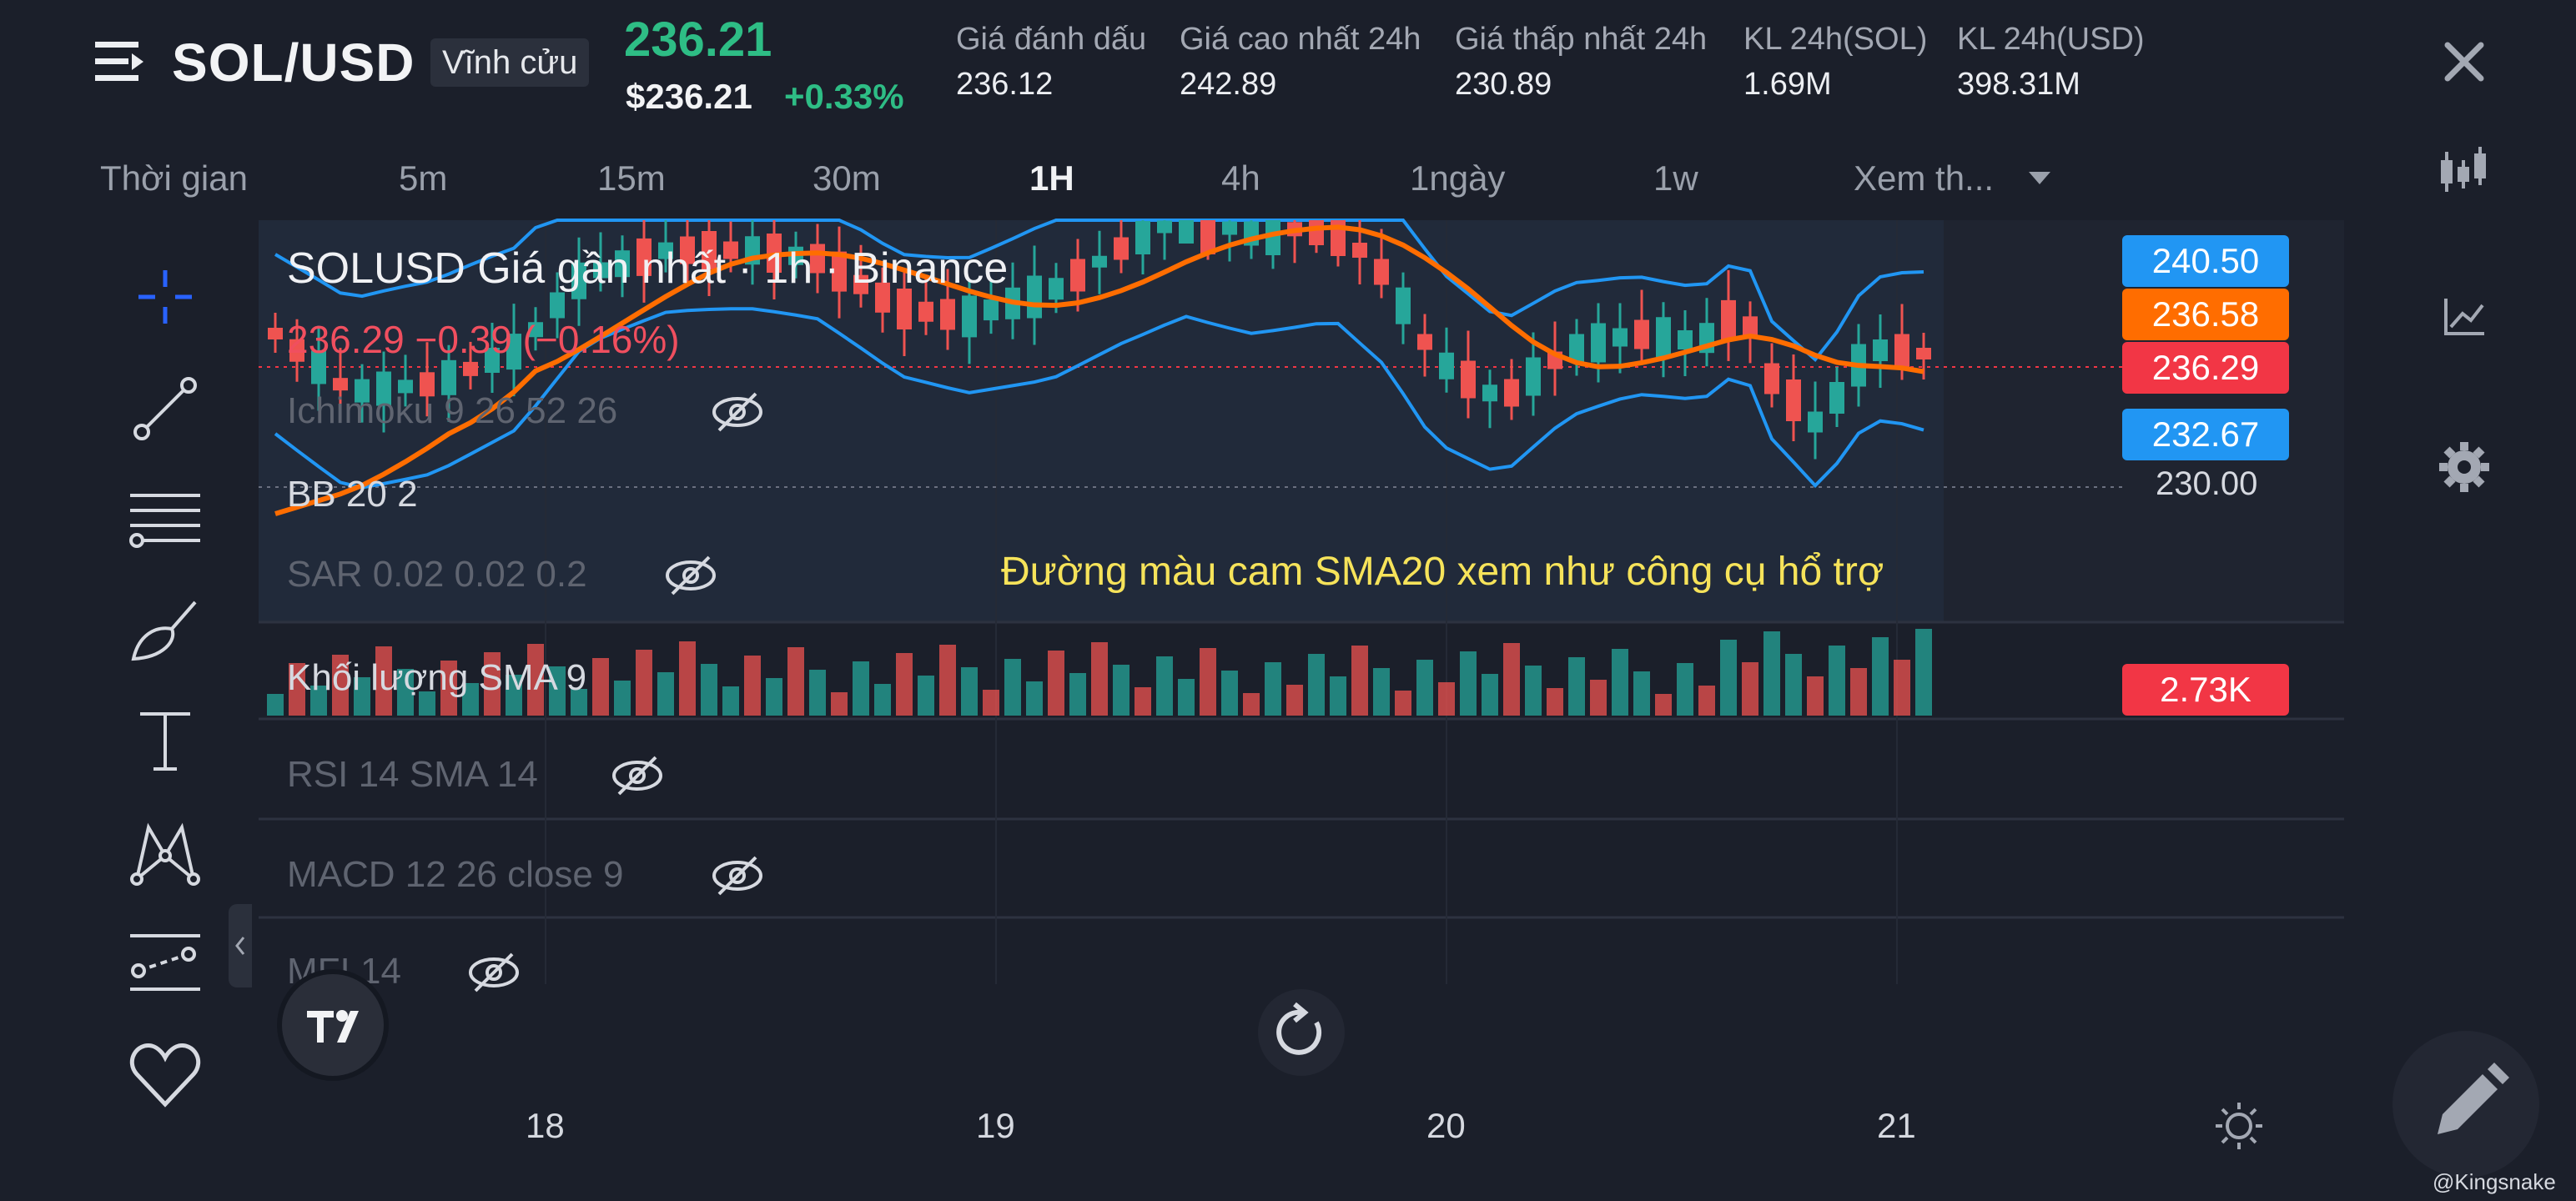 The image size is (2576, 1201). I want to click on tab-time: Thời gian, so click(174, 178).